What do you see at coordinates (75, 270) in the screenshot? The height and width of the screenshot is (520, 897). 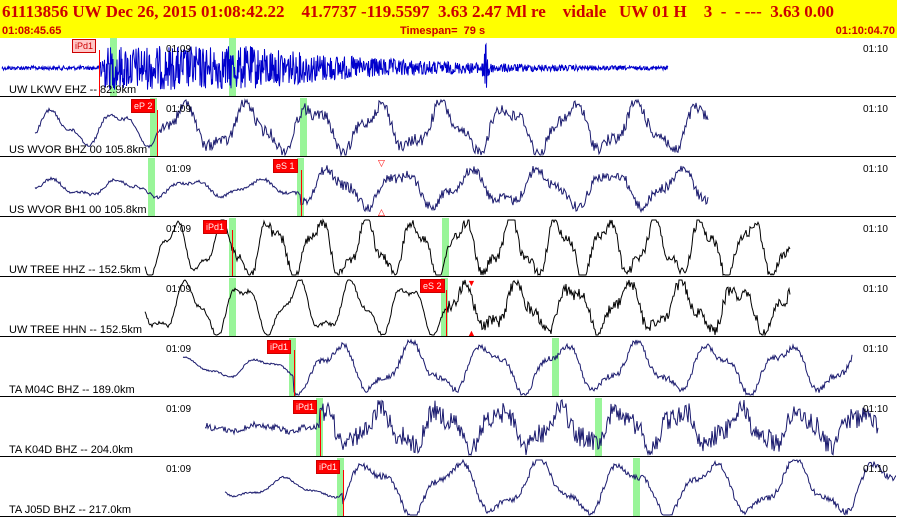 I see `station-label: UW TREE HHZ -- 152.5km` at bounding box center [75, 270].